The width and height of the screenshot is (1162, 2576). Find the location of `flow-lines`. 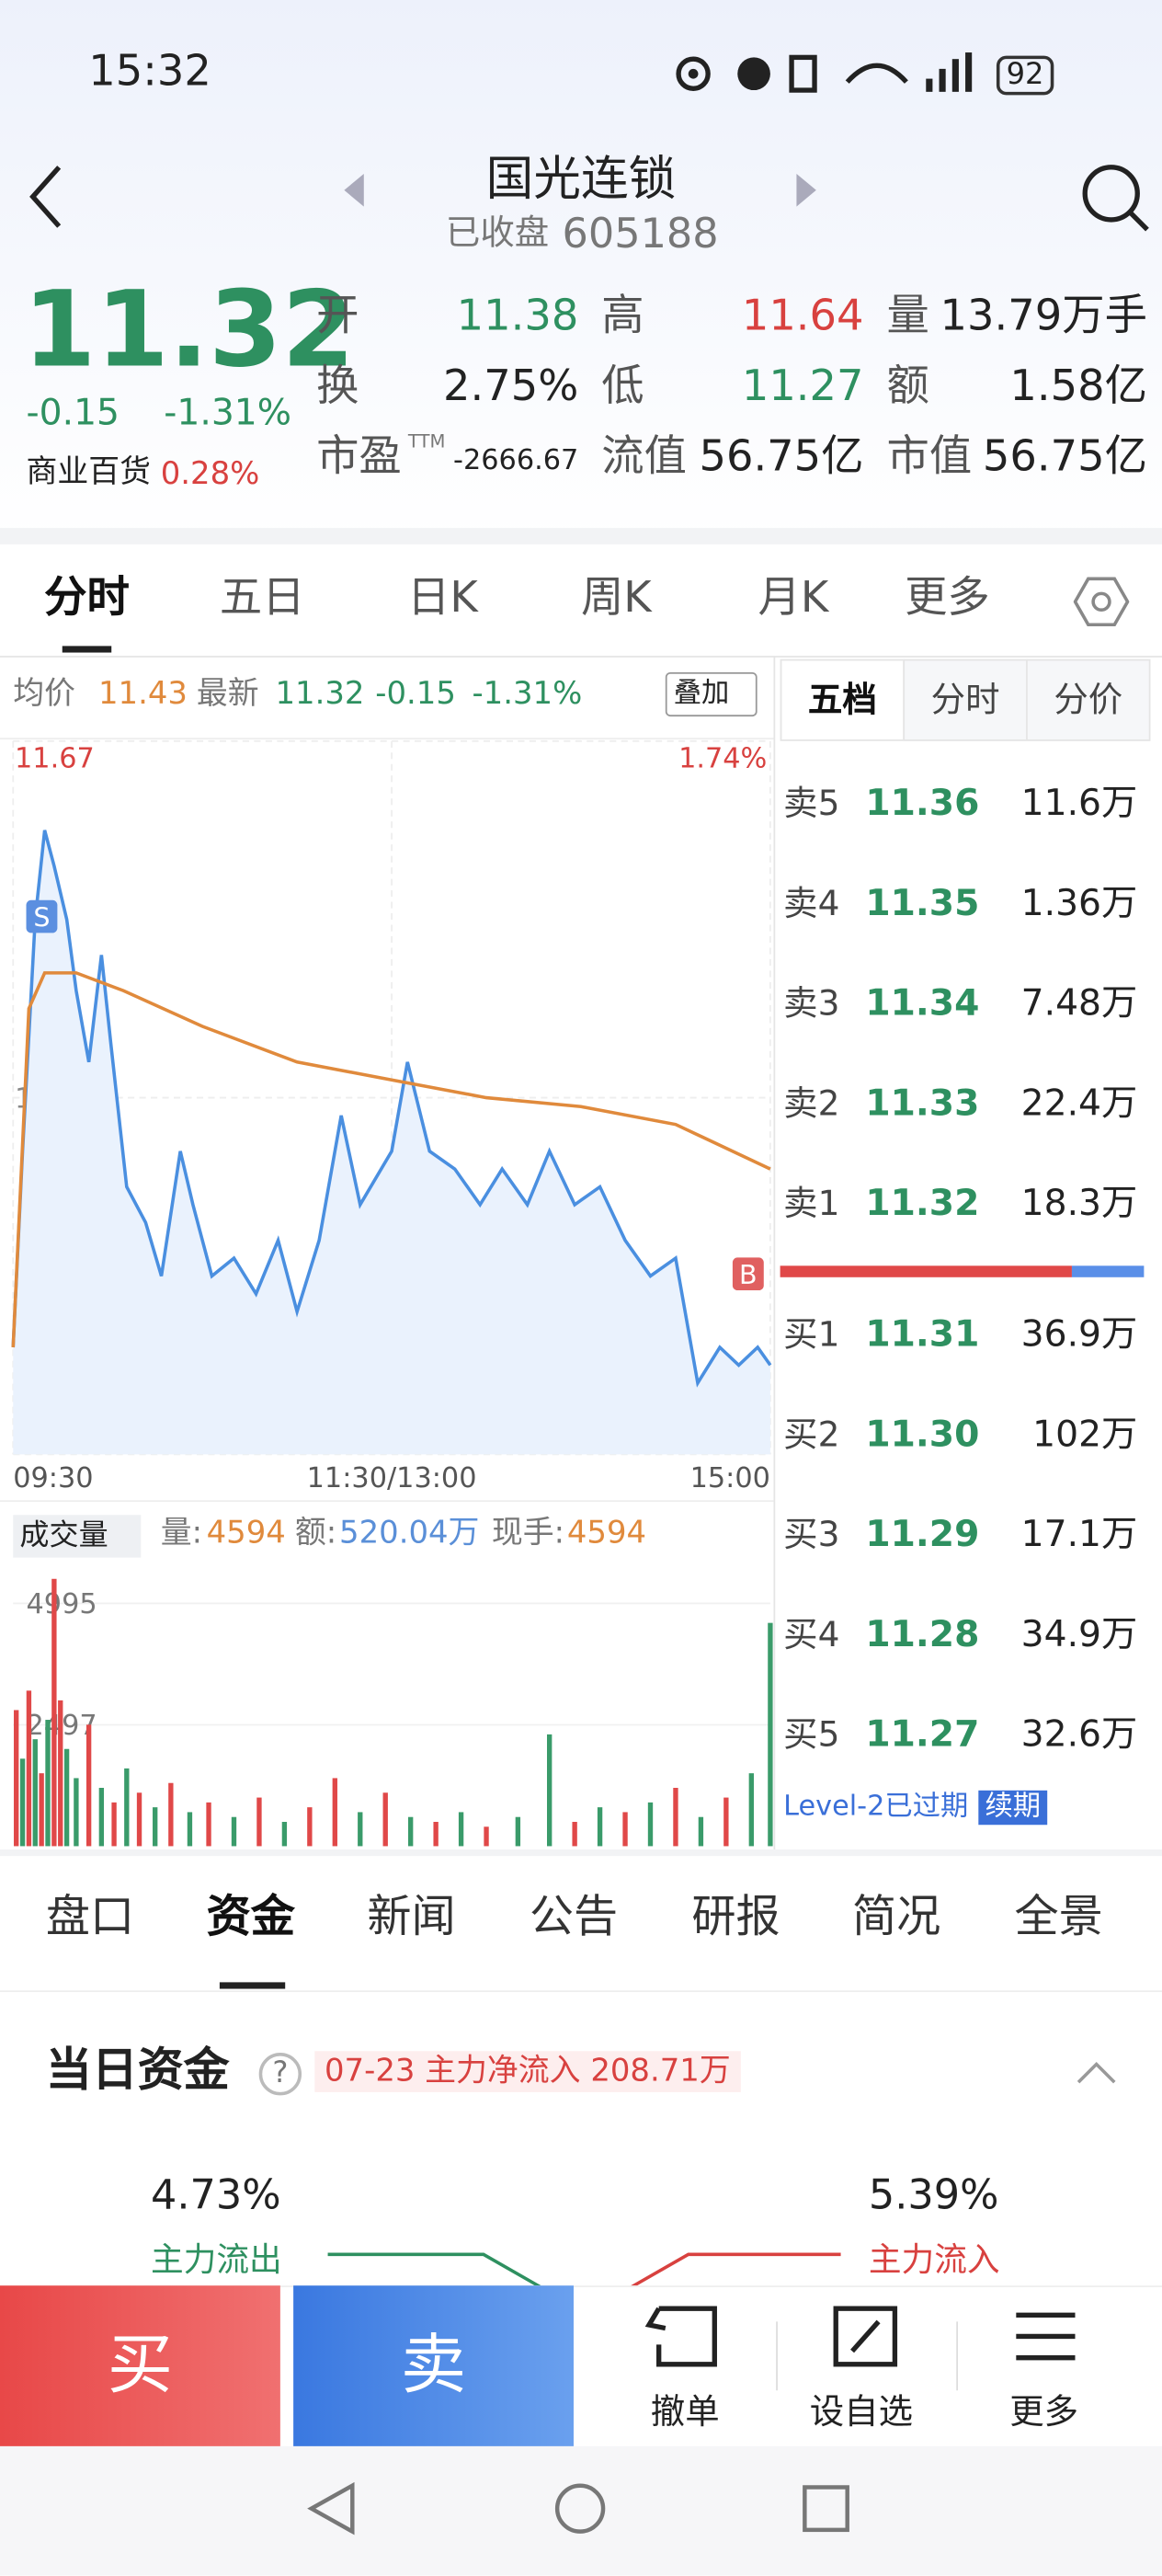

flow-lines is located at coordinates (584, 2270).